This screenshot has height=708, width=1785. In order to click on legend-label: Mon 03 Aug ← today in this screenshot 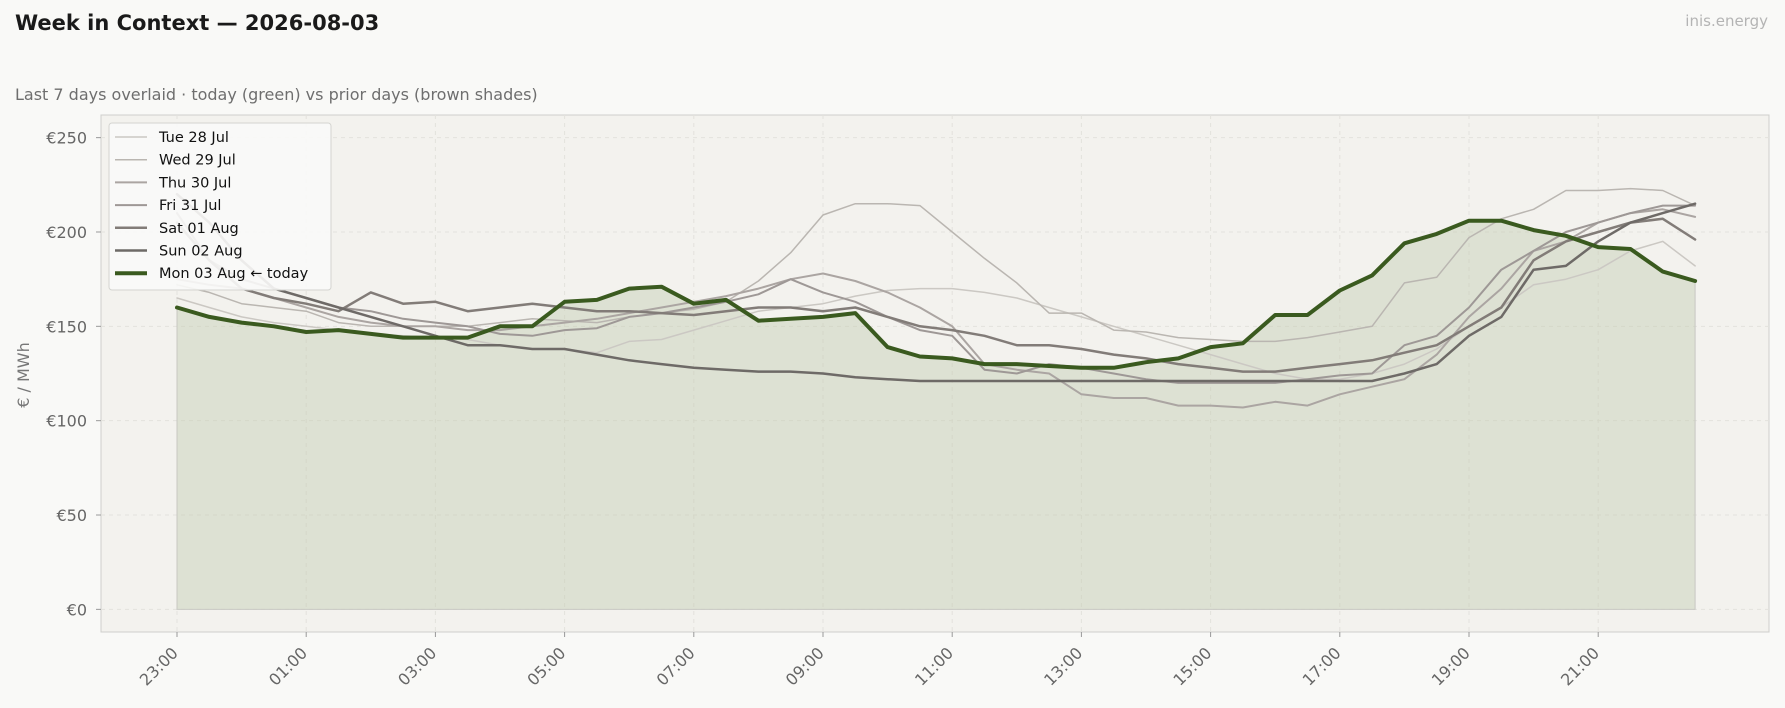, I will do `click(234, 274)`.